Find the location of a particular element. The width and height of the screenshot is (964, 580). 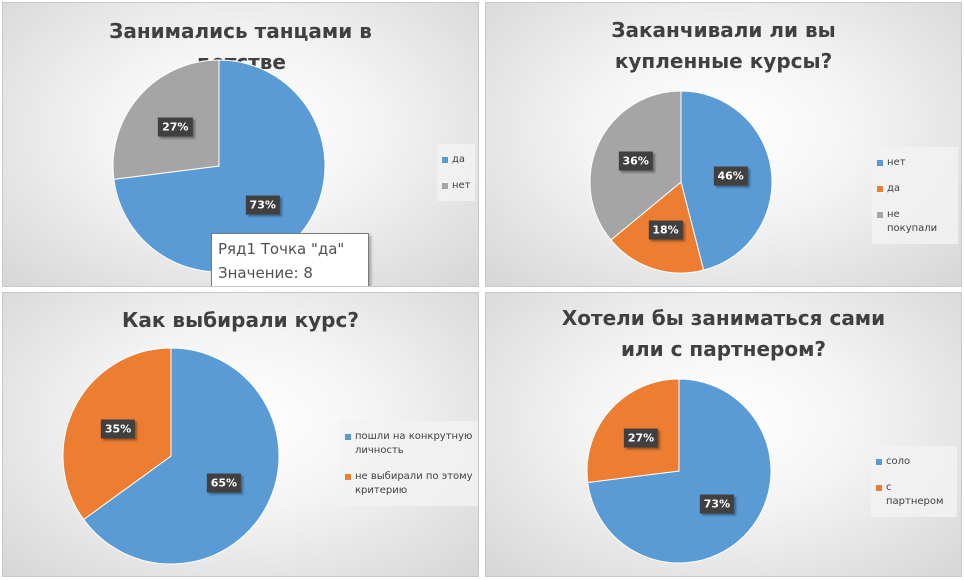

legend: соло с партнером is located at coordinates (914, 481).